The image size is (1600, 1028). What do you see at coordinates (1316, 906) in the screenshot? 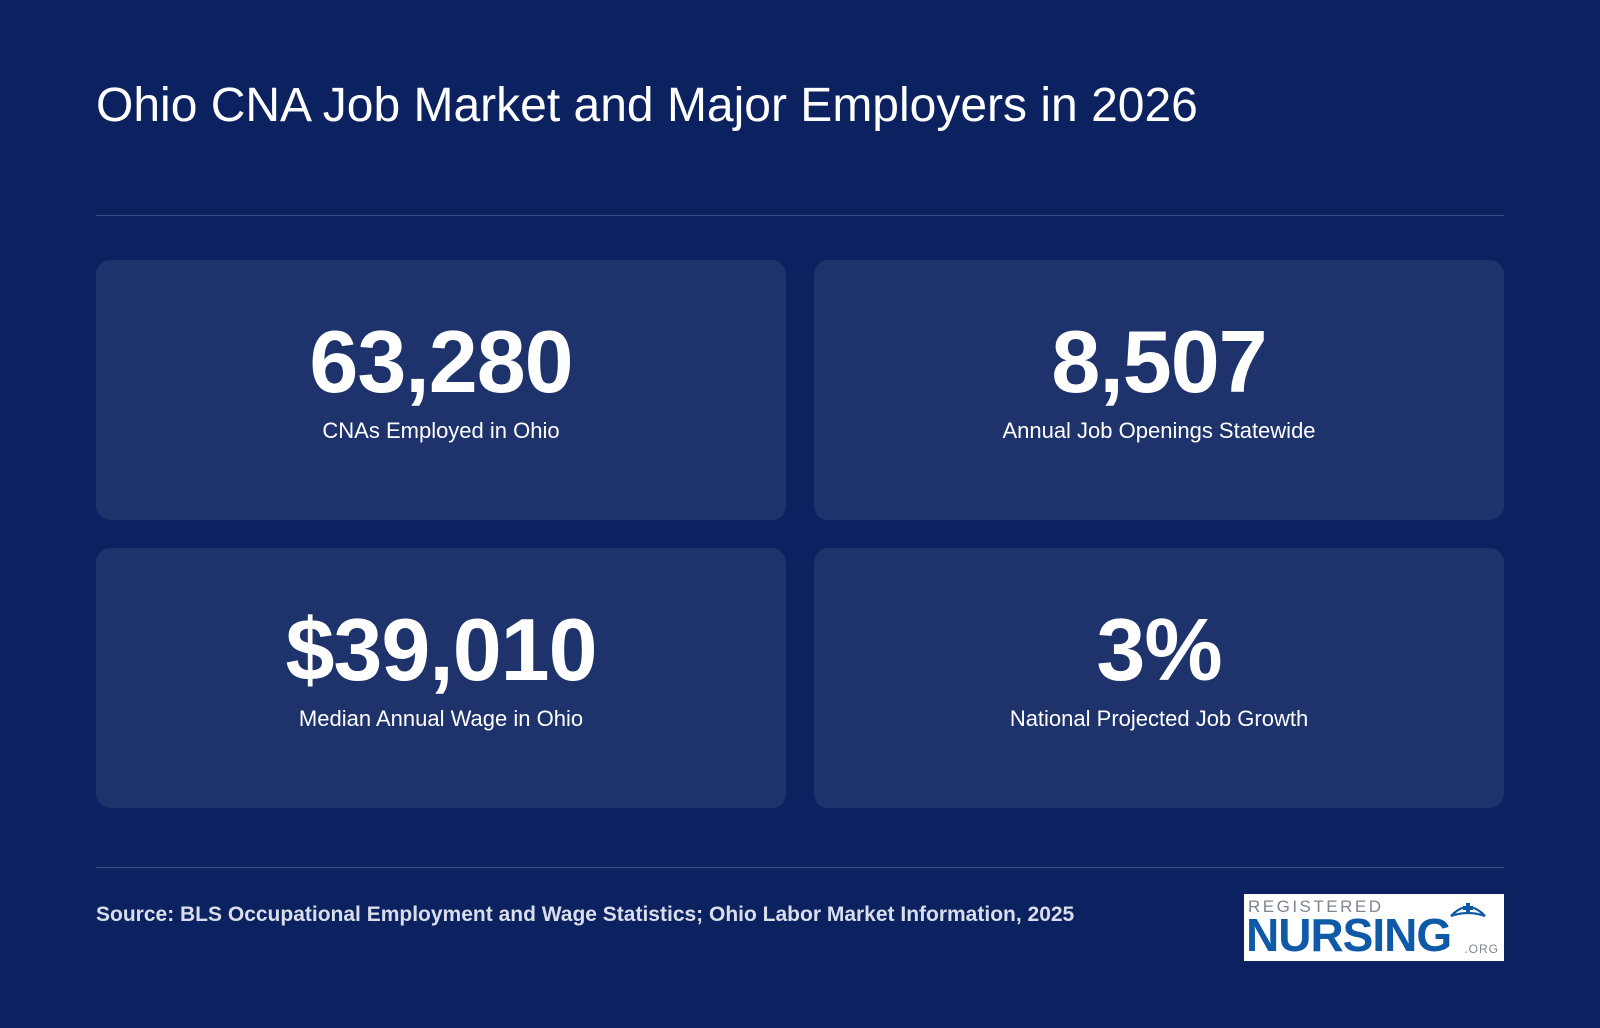
I see `logo-top-text: REGISTERED` at bounding box center [1316, 906].